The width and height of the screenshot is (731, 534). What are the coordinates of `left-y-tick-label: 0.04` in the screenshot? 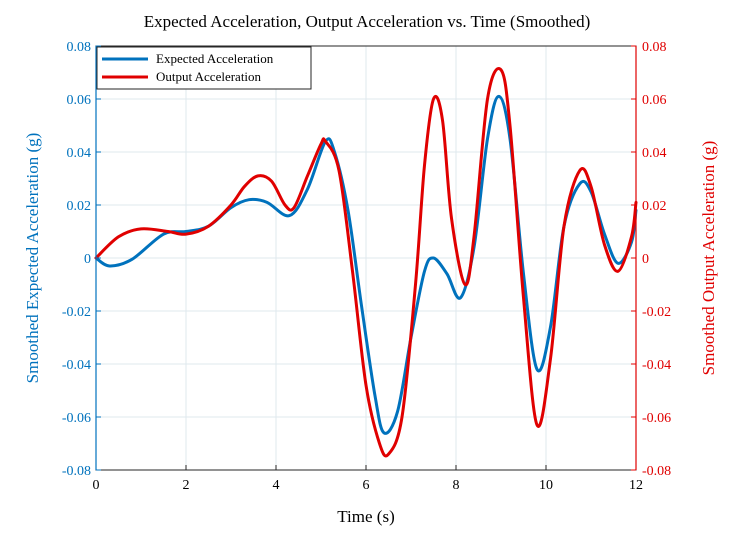 It's located at (79, 153).